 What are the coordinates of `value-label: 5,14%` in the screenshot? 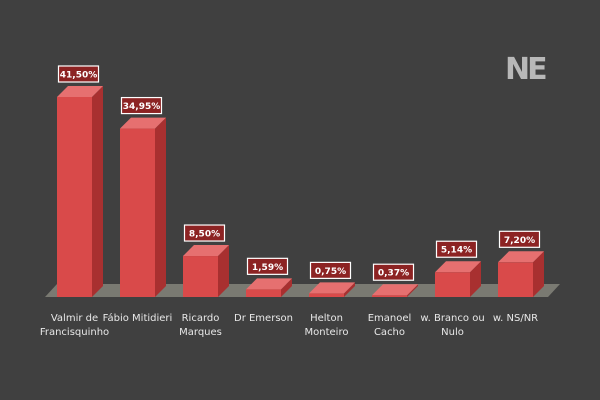 It's located at (456, 251).